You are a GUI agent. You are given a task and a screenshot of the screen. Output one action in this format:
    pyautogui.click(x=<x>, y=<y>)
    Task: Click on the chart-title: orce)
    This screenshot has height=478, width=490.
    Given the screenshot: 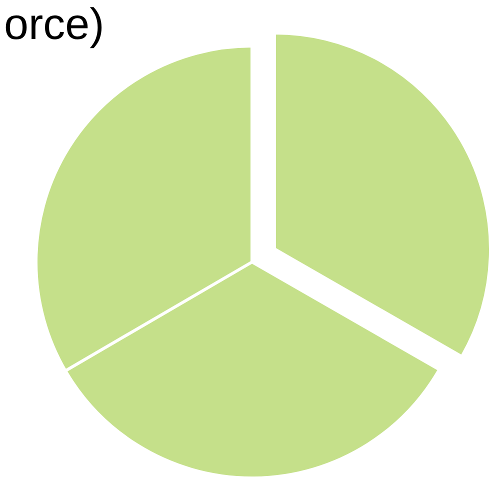 What is the action you would take?
    pyautogui.click(x=54, y=24)
    